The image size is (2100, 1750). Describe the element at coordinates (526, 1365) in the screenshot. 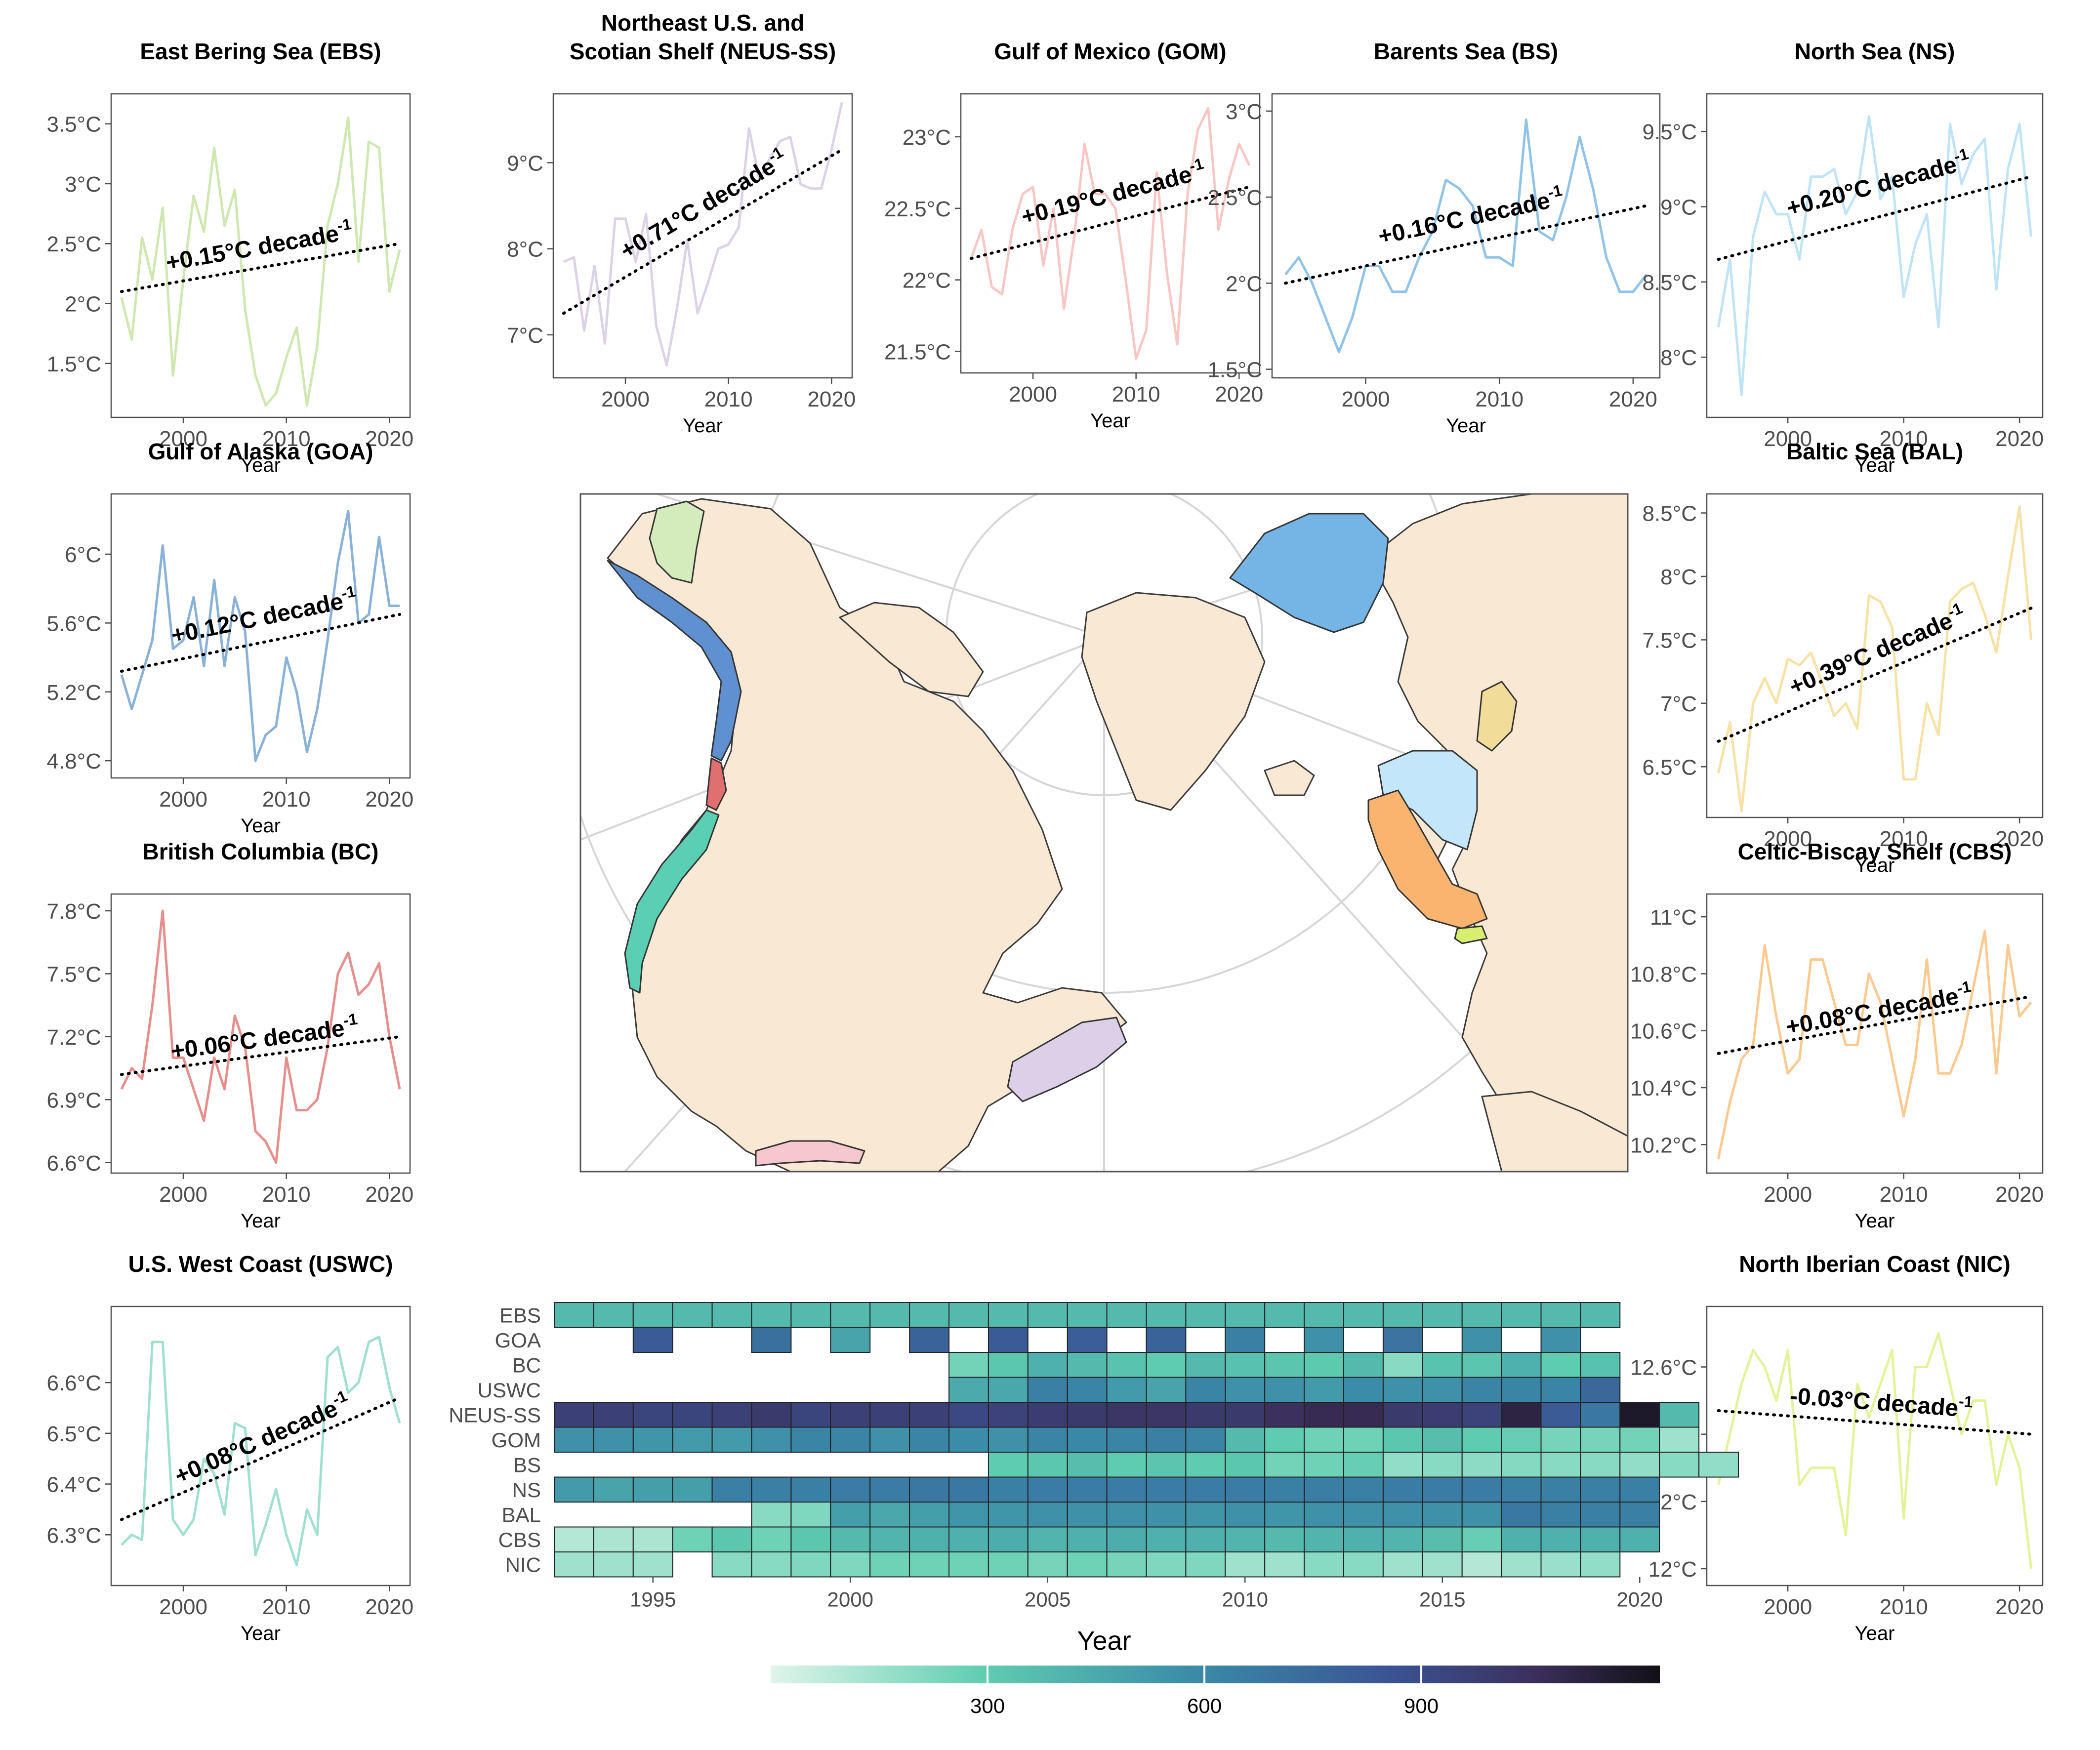

I see `heatmap-row-label-bc: BC` at that location.